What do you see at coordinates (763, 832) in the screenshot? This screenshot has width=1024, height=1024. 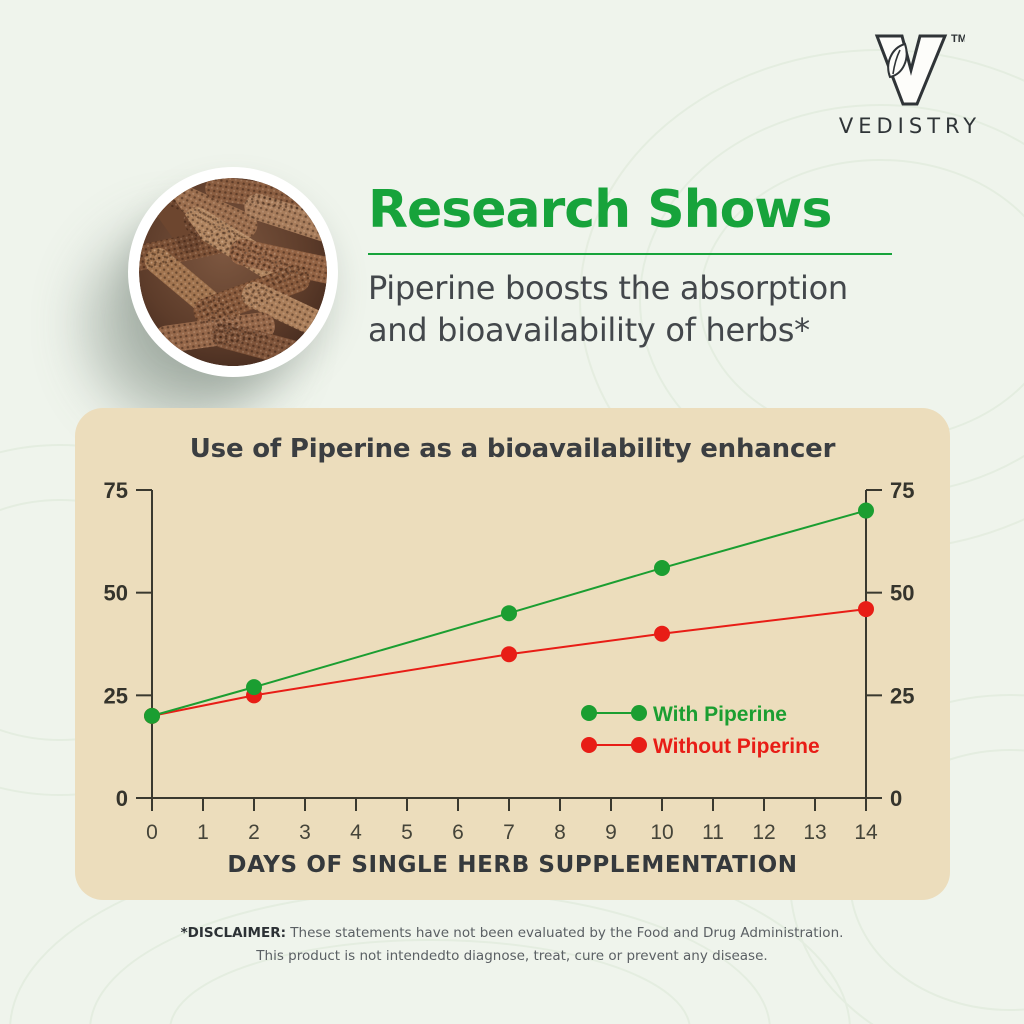 I see `x-tick-label: 12` at bounding box center [763, 832].